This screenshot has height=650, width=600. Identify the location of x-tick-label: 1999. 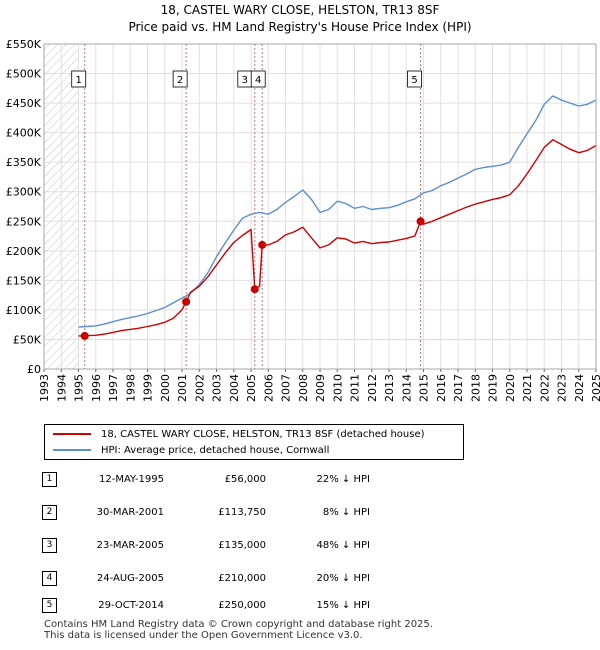
(148, 388).